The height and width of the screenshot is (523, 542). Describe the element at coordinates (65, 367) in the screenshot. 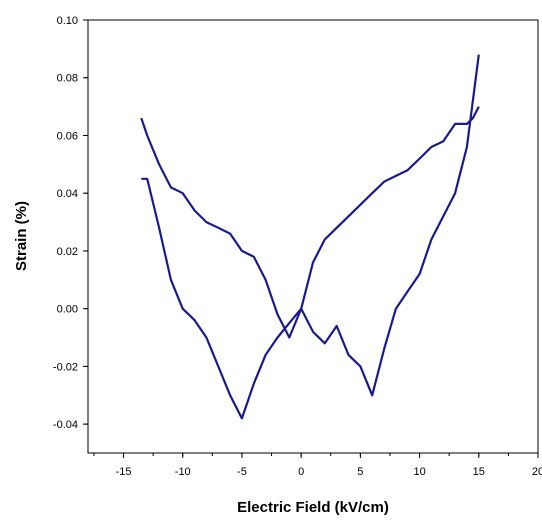

I see `y-tick-label: -0.02` at that location.